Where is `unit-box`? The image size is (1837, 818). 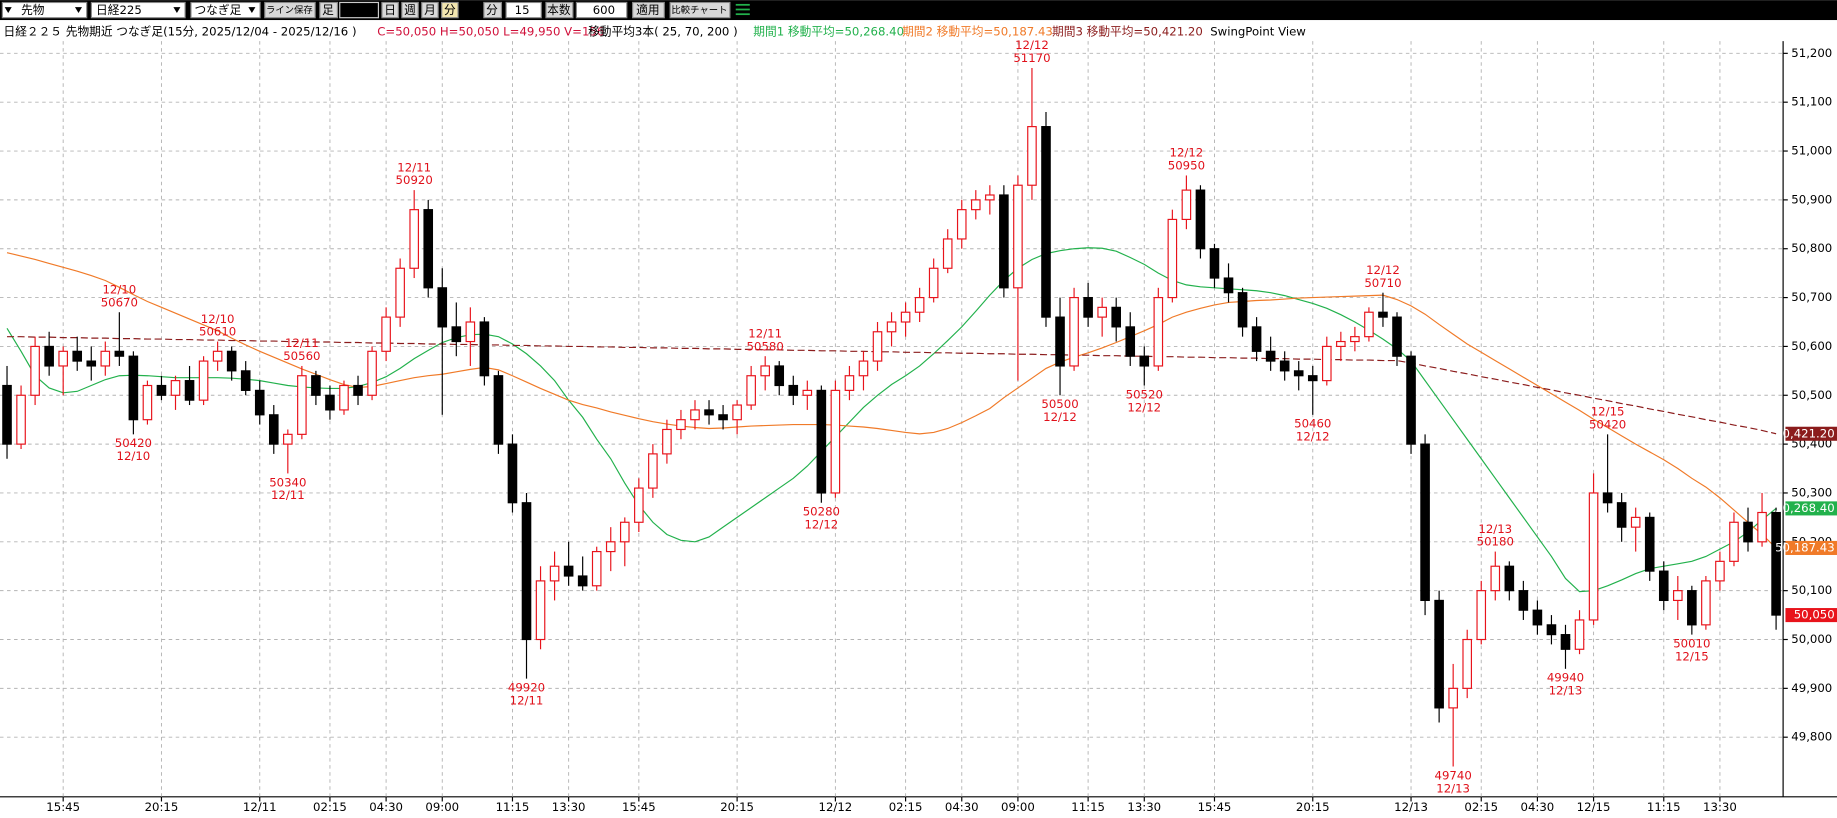
unit-box is located at coordinates (493, 10).